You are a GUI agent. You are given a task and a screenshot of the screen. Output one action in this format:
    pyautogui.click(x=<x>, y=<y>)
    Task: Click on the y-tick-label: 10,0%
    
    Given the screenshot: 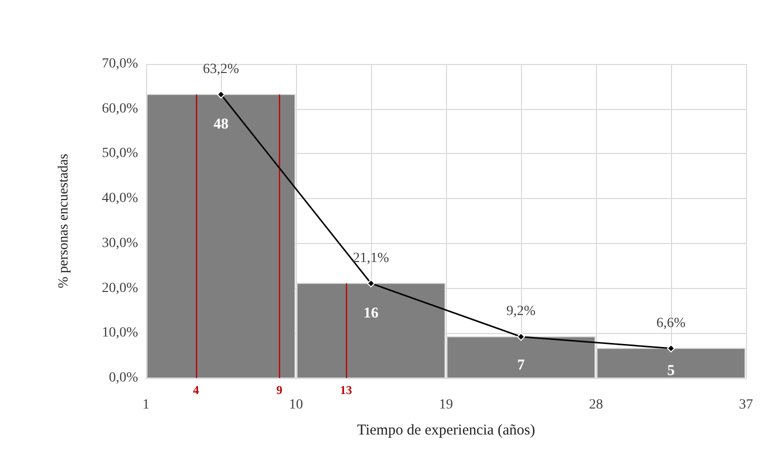 What is the action you would take?
    pyautogui.click(x=120, y=333)
    